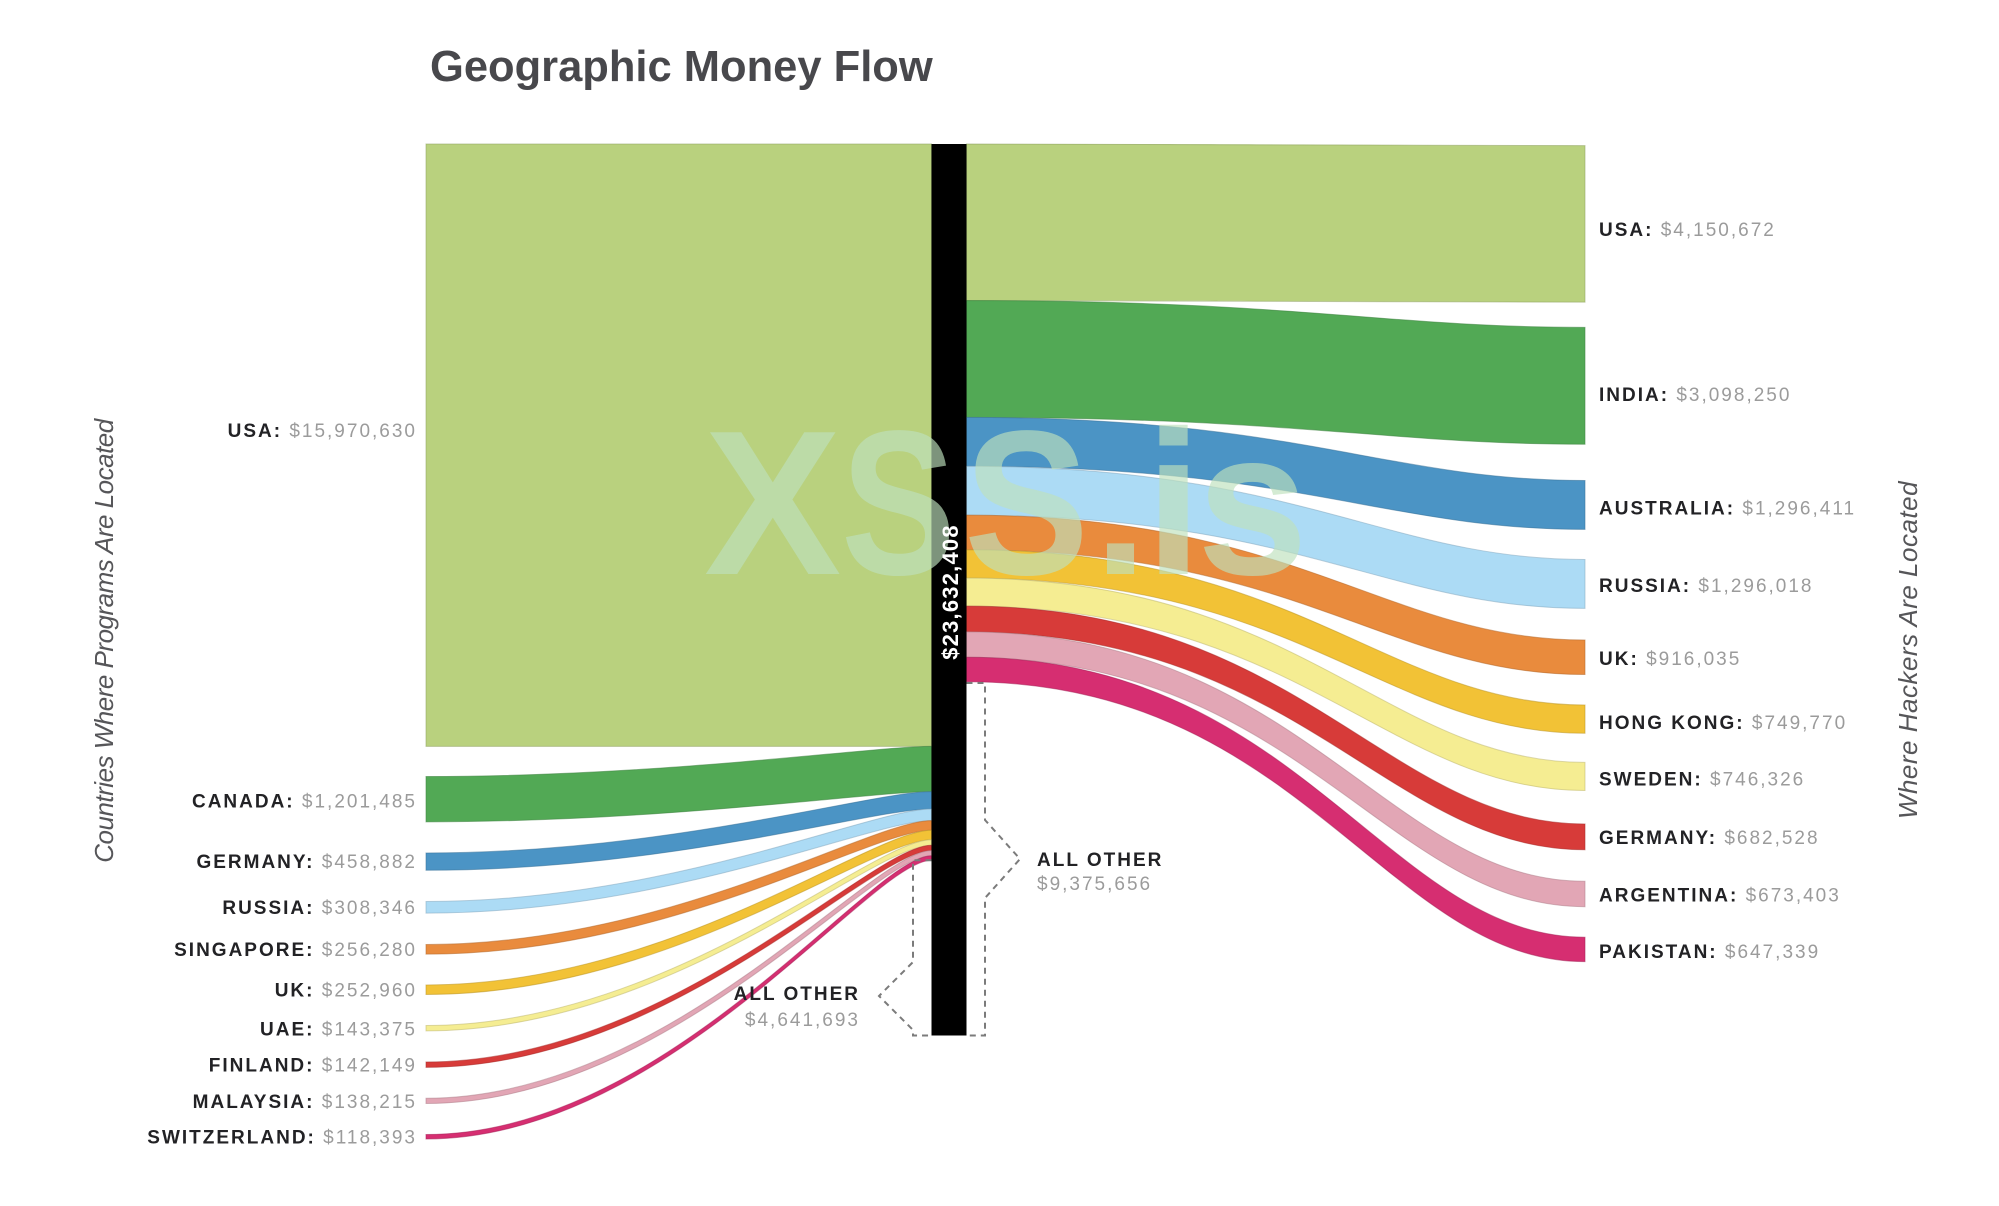 The height and width of the screenshot is (1206, 1999). What do you see at coordinates (304, 801) in the screenshot?
I see `svg-text: CANADA: $1,201,485` at bounding box center [304, 801].